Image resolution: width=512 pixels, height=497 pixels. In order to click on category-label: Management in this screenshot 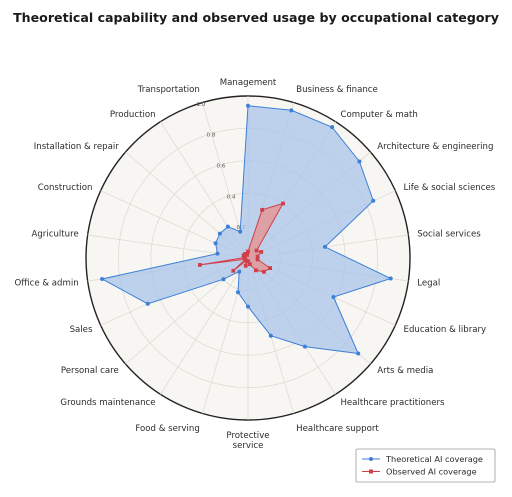, I will do `click(248, 83)`.